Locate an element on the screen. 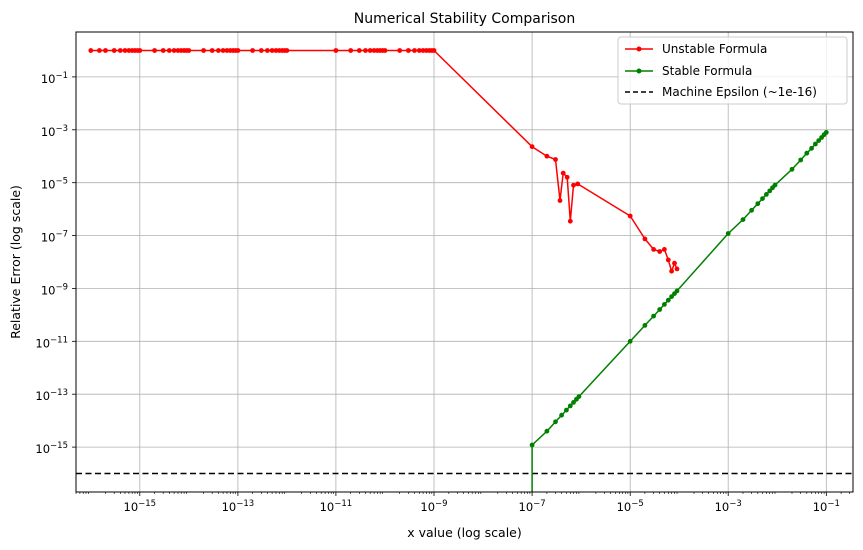 This screenshot has width=863, height=550. y-axis-label: Relative Error (log scale) is located at coordinates (15, 262).